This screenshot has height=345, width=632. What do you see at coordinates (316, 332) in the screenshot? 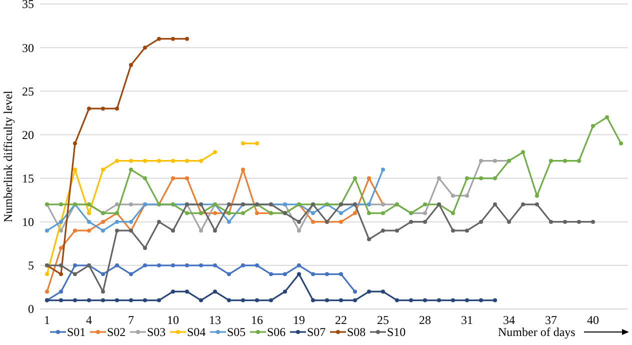
I see `legend-label: S07` at bounding box center [316, 332].